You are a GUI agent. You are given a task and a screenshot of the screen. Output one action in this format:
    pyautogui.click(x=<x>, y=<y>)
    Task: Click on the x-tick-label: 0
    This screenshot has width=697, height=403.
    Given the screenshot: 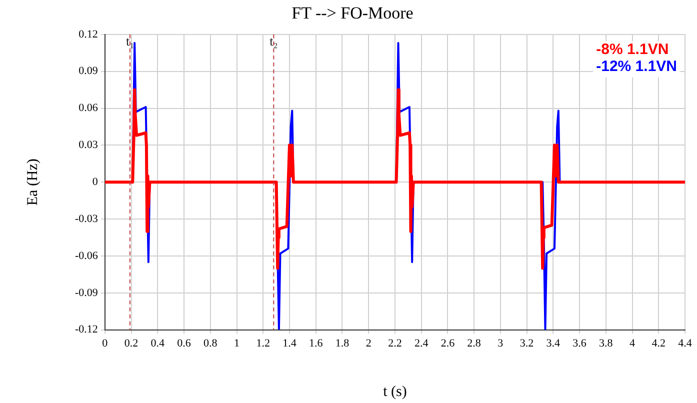 What is the action you would take?
    pyautogui.click(x=105, y=343)
    